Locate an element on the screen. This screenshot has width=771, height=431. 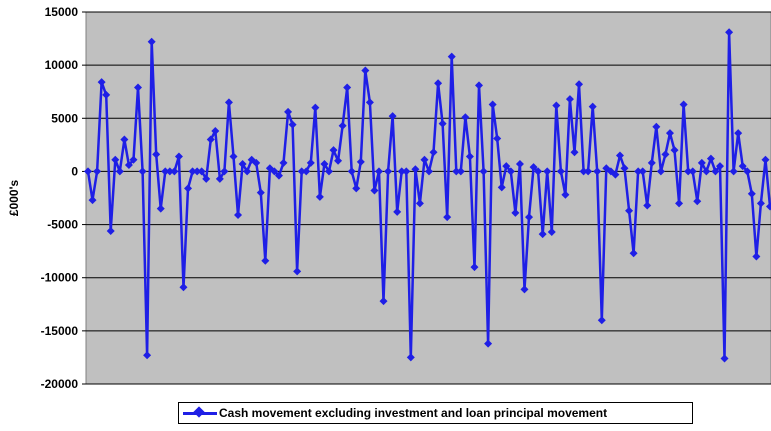
y-tick-label: -15000 is located at coordinates (60, 331).